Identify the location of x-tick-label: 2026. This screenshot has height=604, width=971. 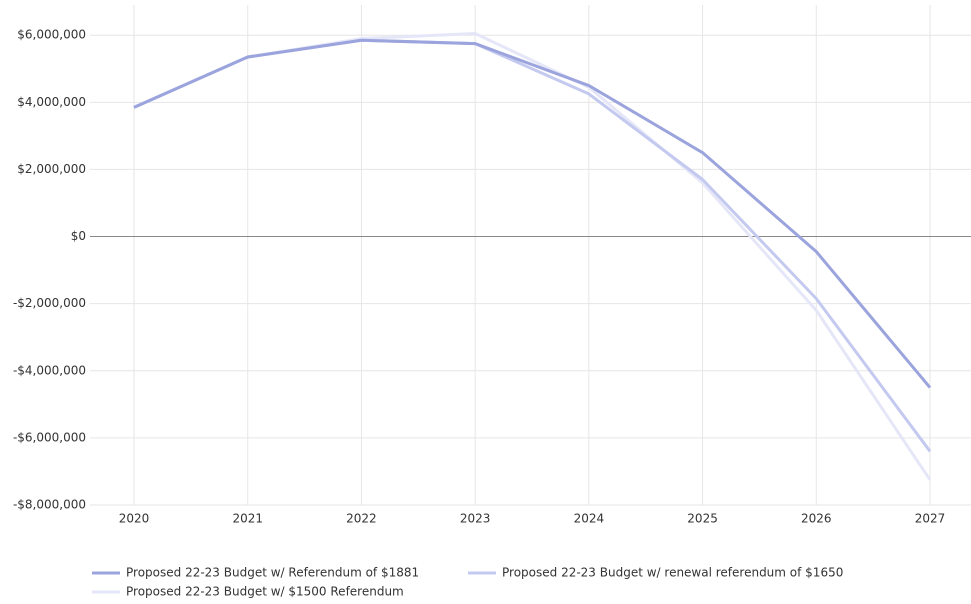
(816, 519).